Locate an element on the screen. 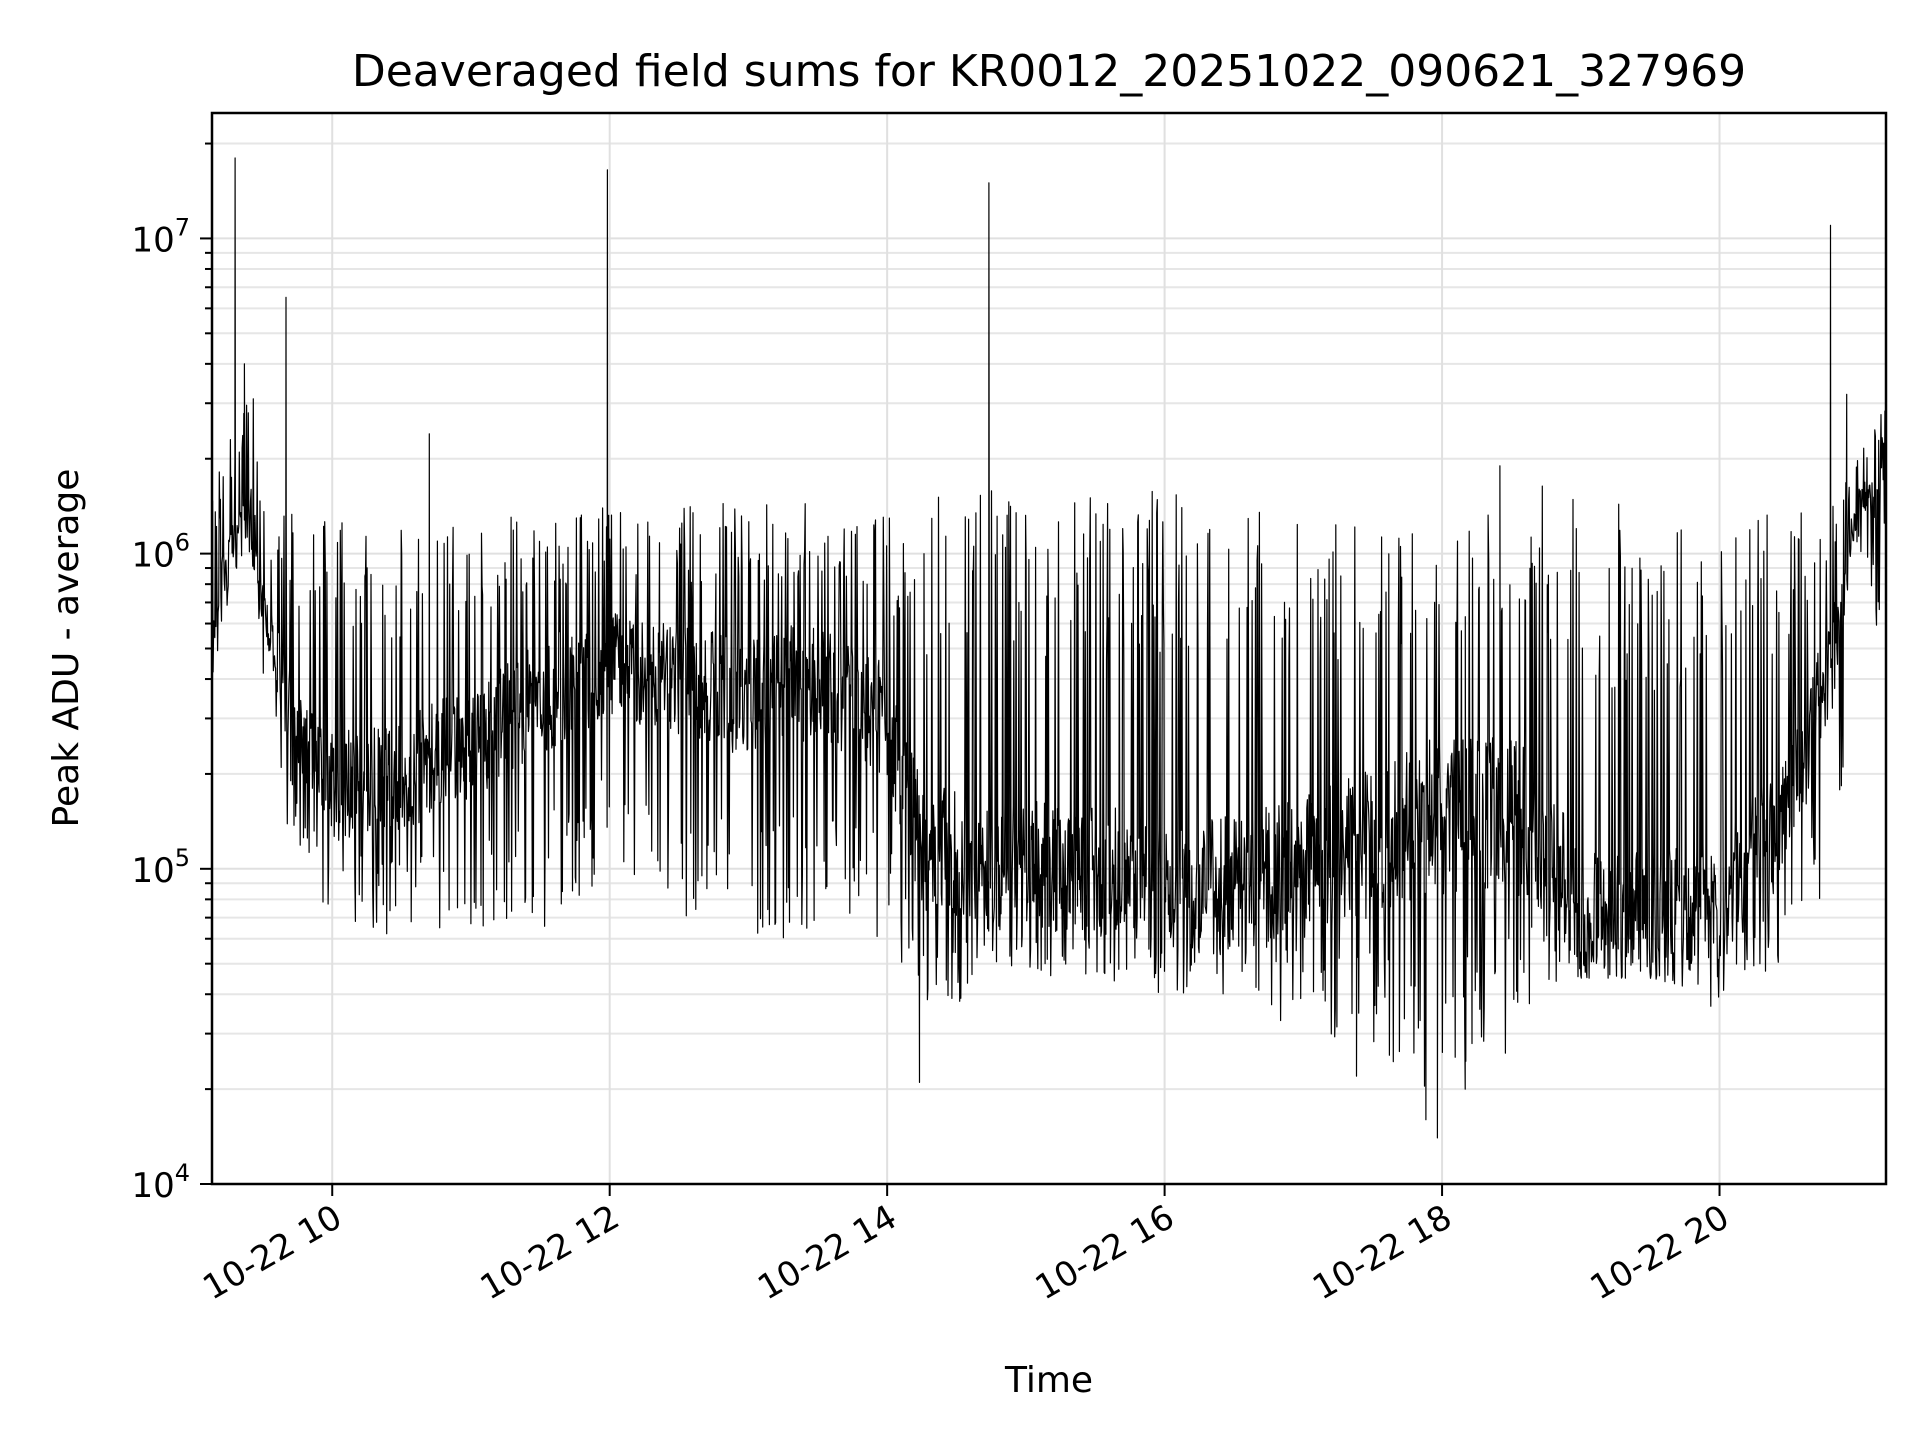 This screenshot has width=1920, height=1440. x-axis-label: Time is located at coordinates (1048, 1380).